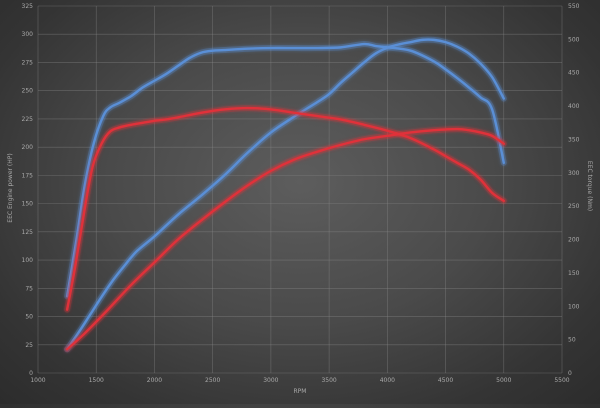 The width and height of the screenshot is (600, 408). Describe the element at coordinates (28, 260) in the screenshot. I see `y-tick-label-left: 100` at that location.